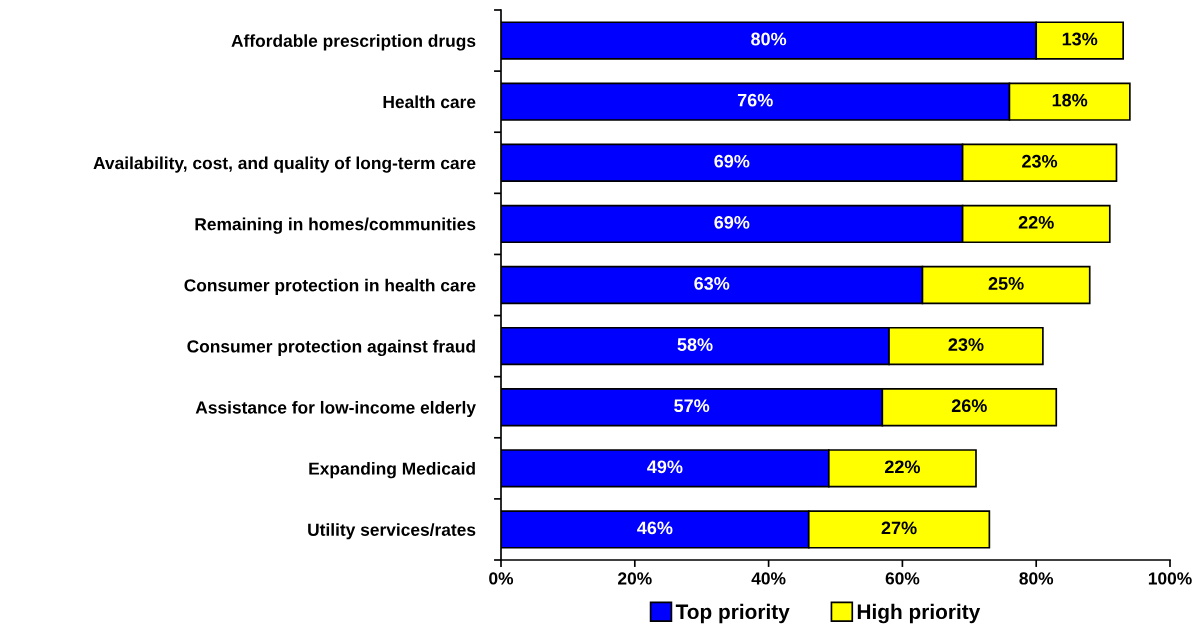  I want to click on data-label: 26%, so click(969, 406).